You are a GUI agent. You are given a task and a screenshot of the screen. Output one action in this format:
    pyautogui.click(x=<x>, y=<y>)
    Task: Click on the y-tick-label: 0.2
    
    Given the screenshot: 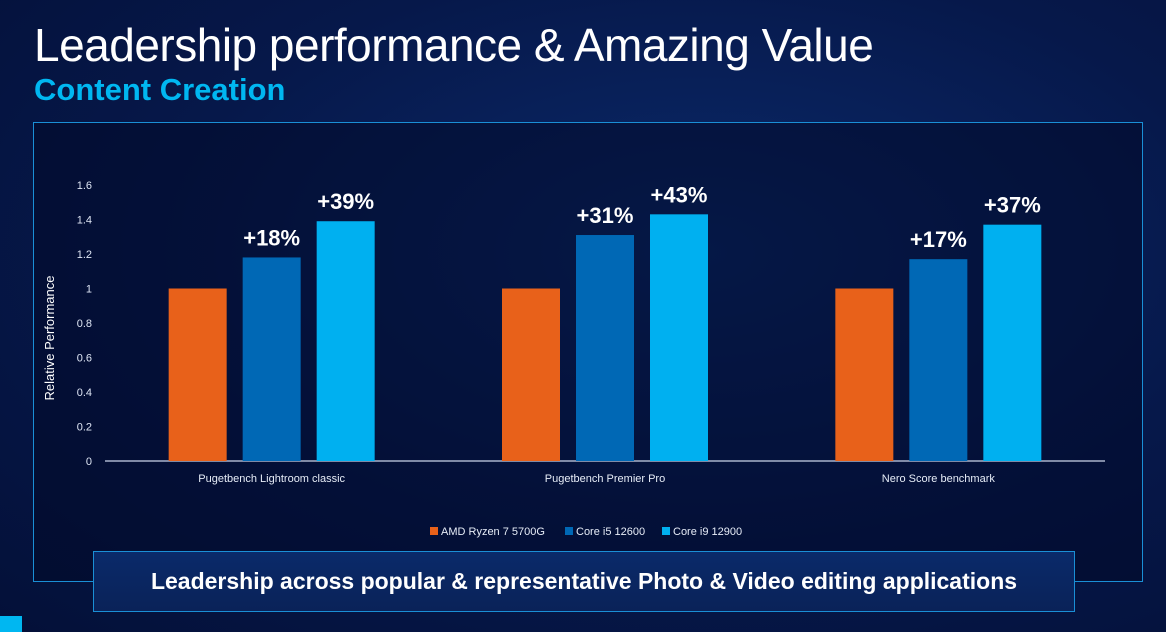 What is the action you would take?
    pyautogui.click(x=84, y=428)
    